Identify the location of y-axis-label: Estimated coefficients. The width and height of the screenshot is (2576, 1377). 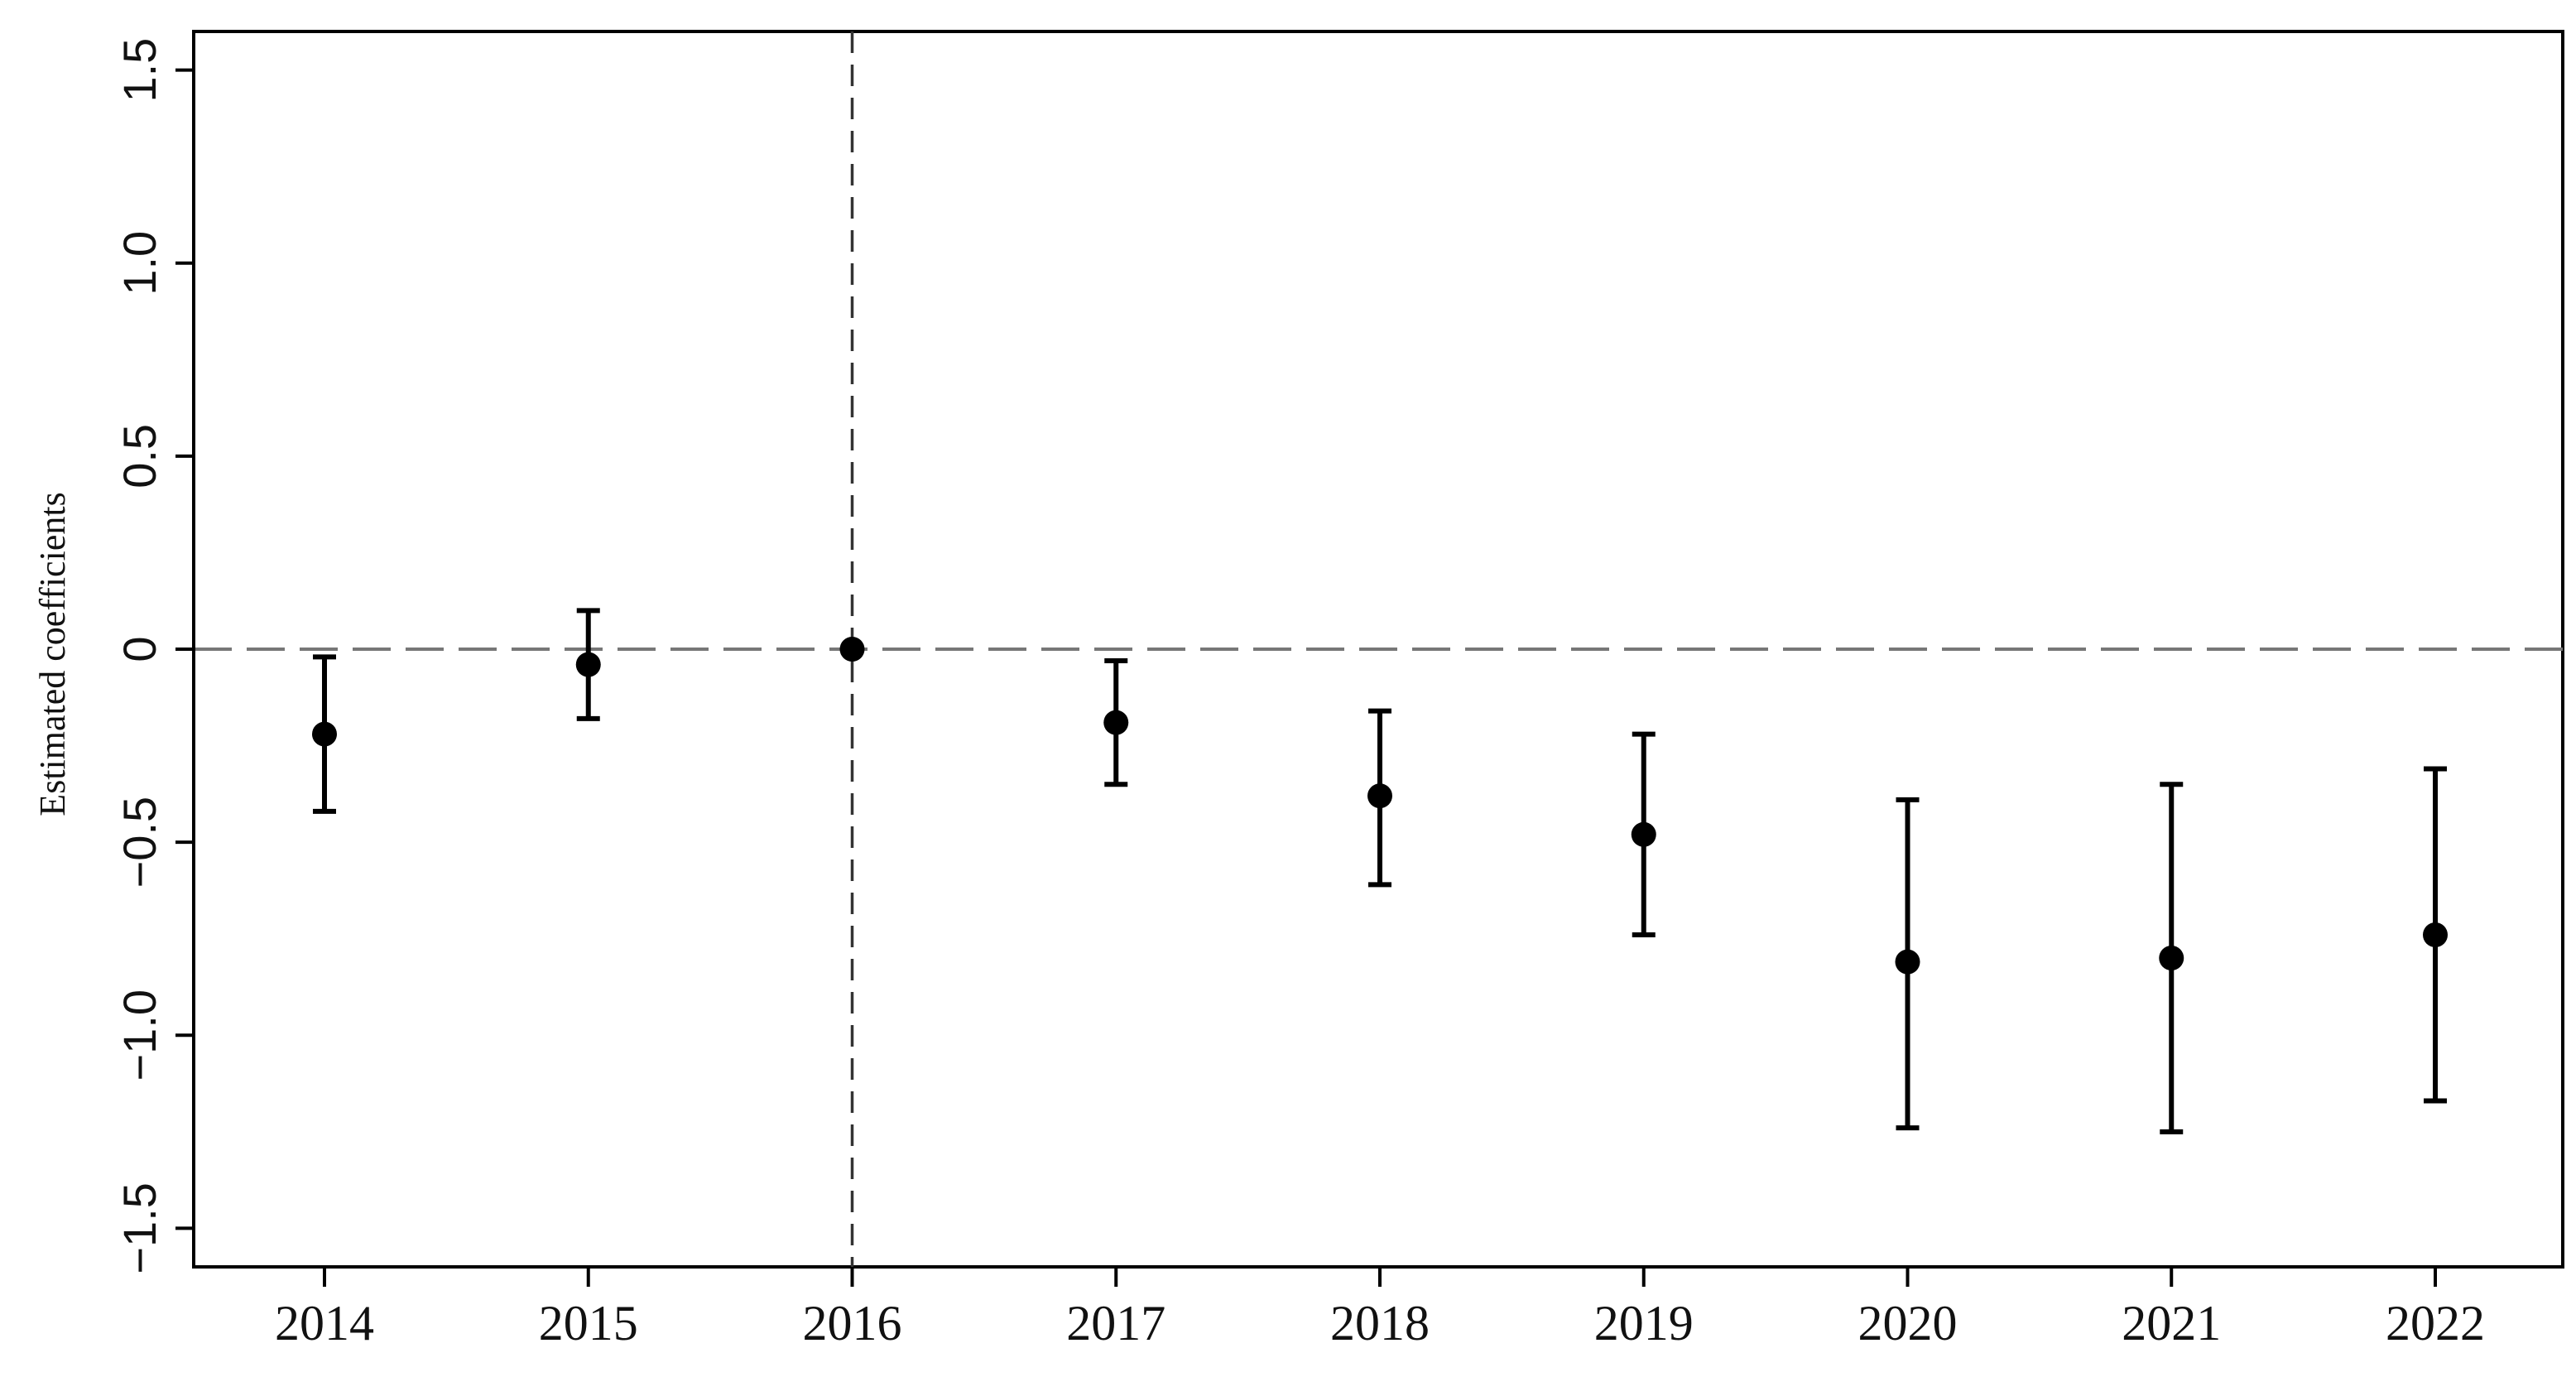
(52, 654).